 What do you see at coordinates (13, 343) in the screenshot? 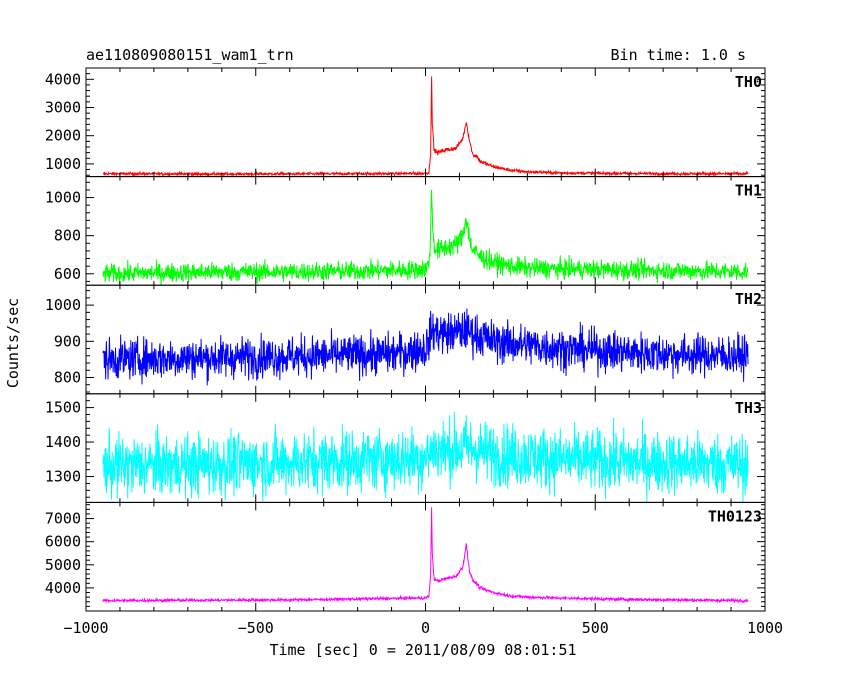
I see `y-axis-label: Counts/sec` at bounding box center [13, 343].